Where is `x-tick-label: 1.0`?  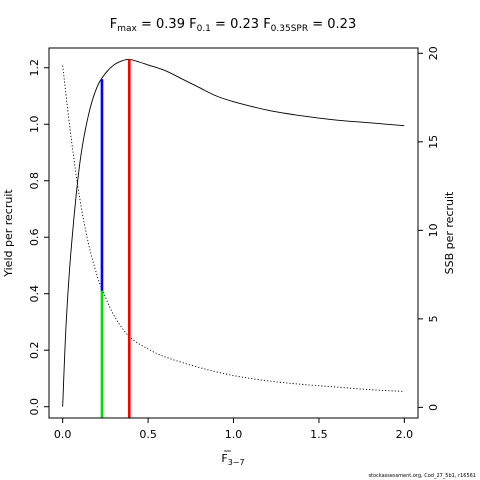
x-tick-label: 1.0 is located at coordinates (234, 434).